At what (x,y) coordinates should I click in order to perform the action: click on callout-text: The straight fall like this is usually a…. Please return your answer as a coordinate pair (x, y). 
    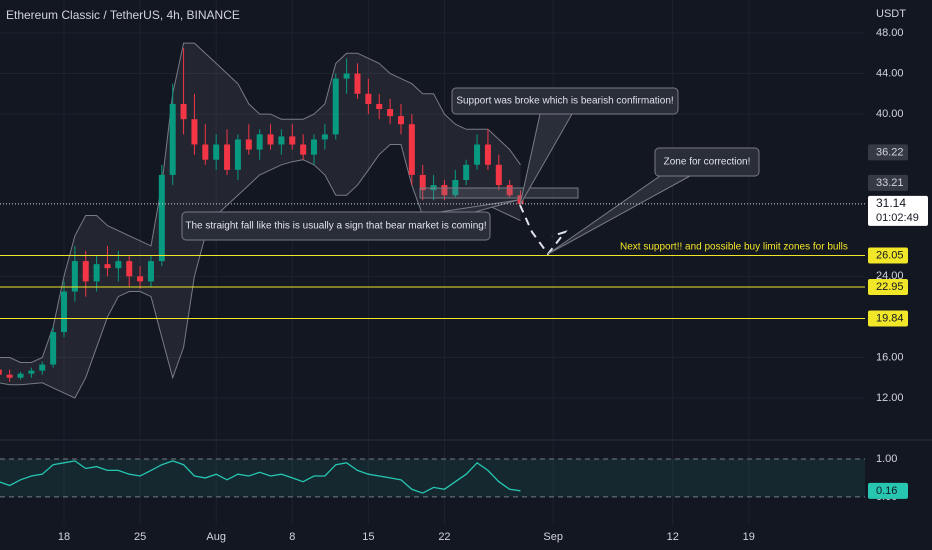
    Looking at the image, I should click on (335, 226).